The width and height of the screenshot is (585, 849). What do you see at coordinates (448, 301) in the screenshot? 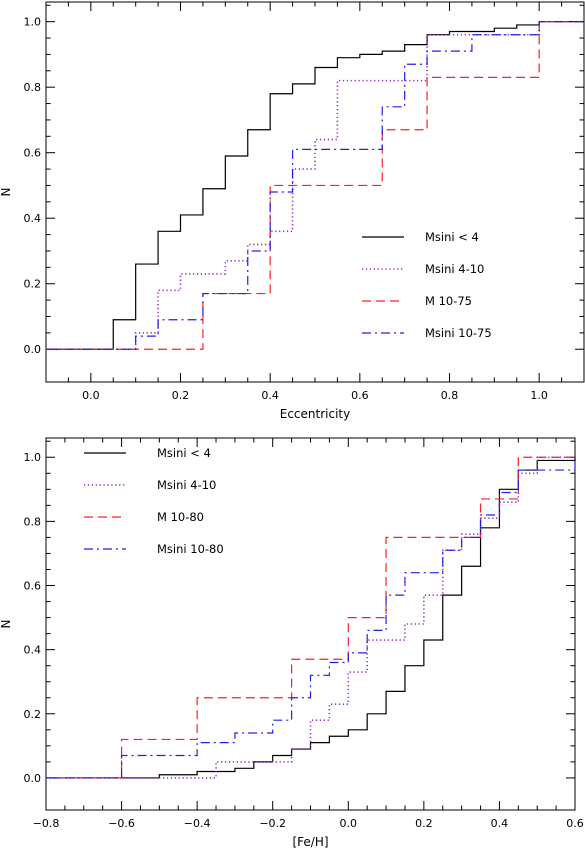
I see `chart-0-legend-label-2: M 10-75` at bounding box center [448, 301].